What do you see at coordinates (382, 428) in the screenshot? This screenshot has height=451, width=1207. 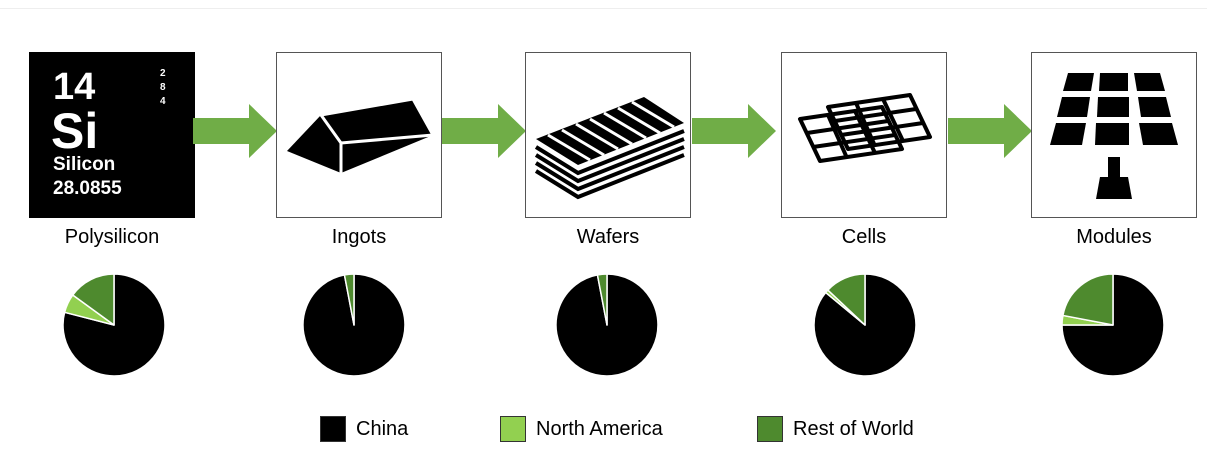 I see `legend-label: China` at bounding box center [382, 428].